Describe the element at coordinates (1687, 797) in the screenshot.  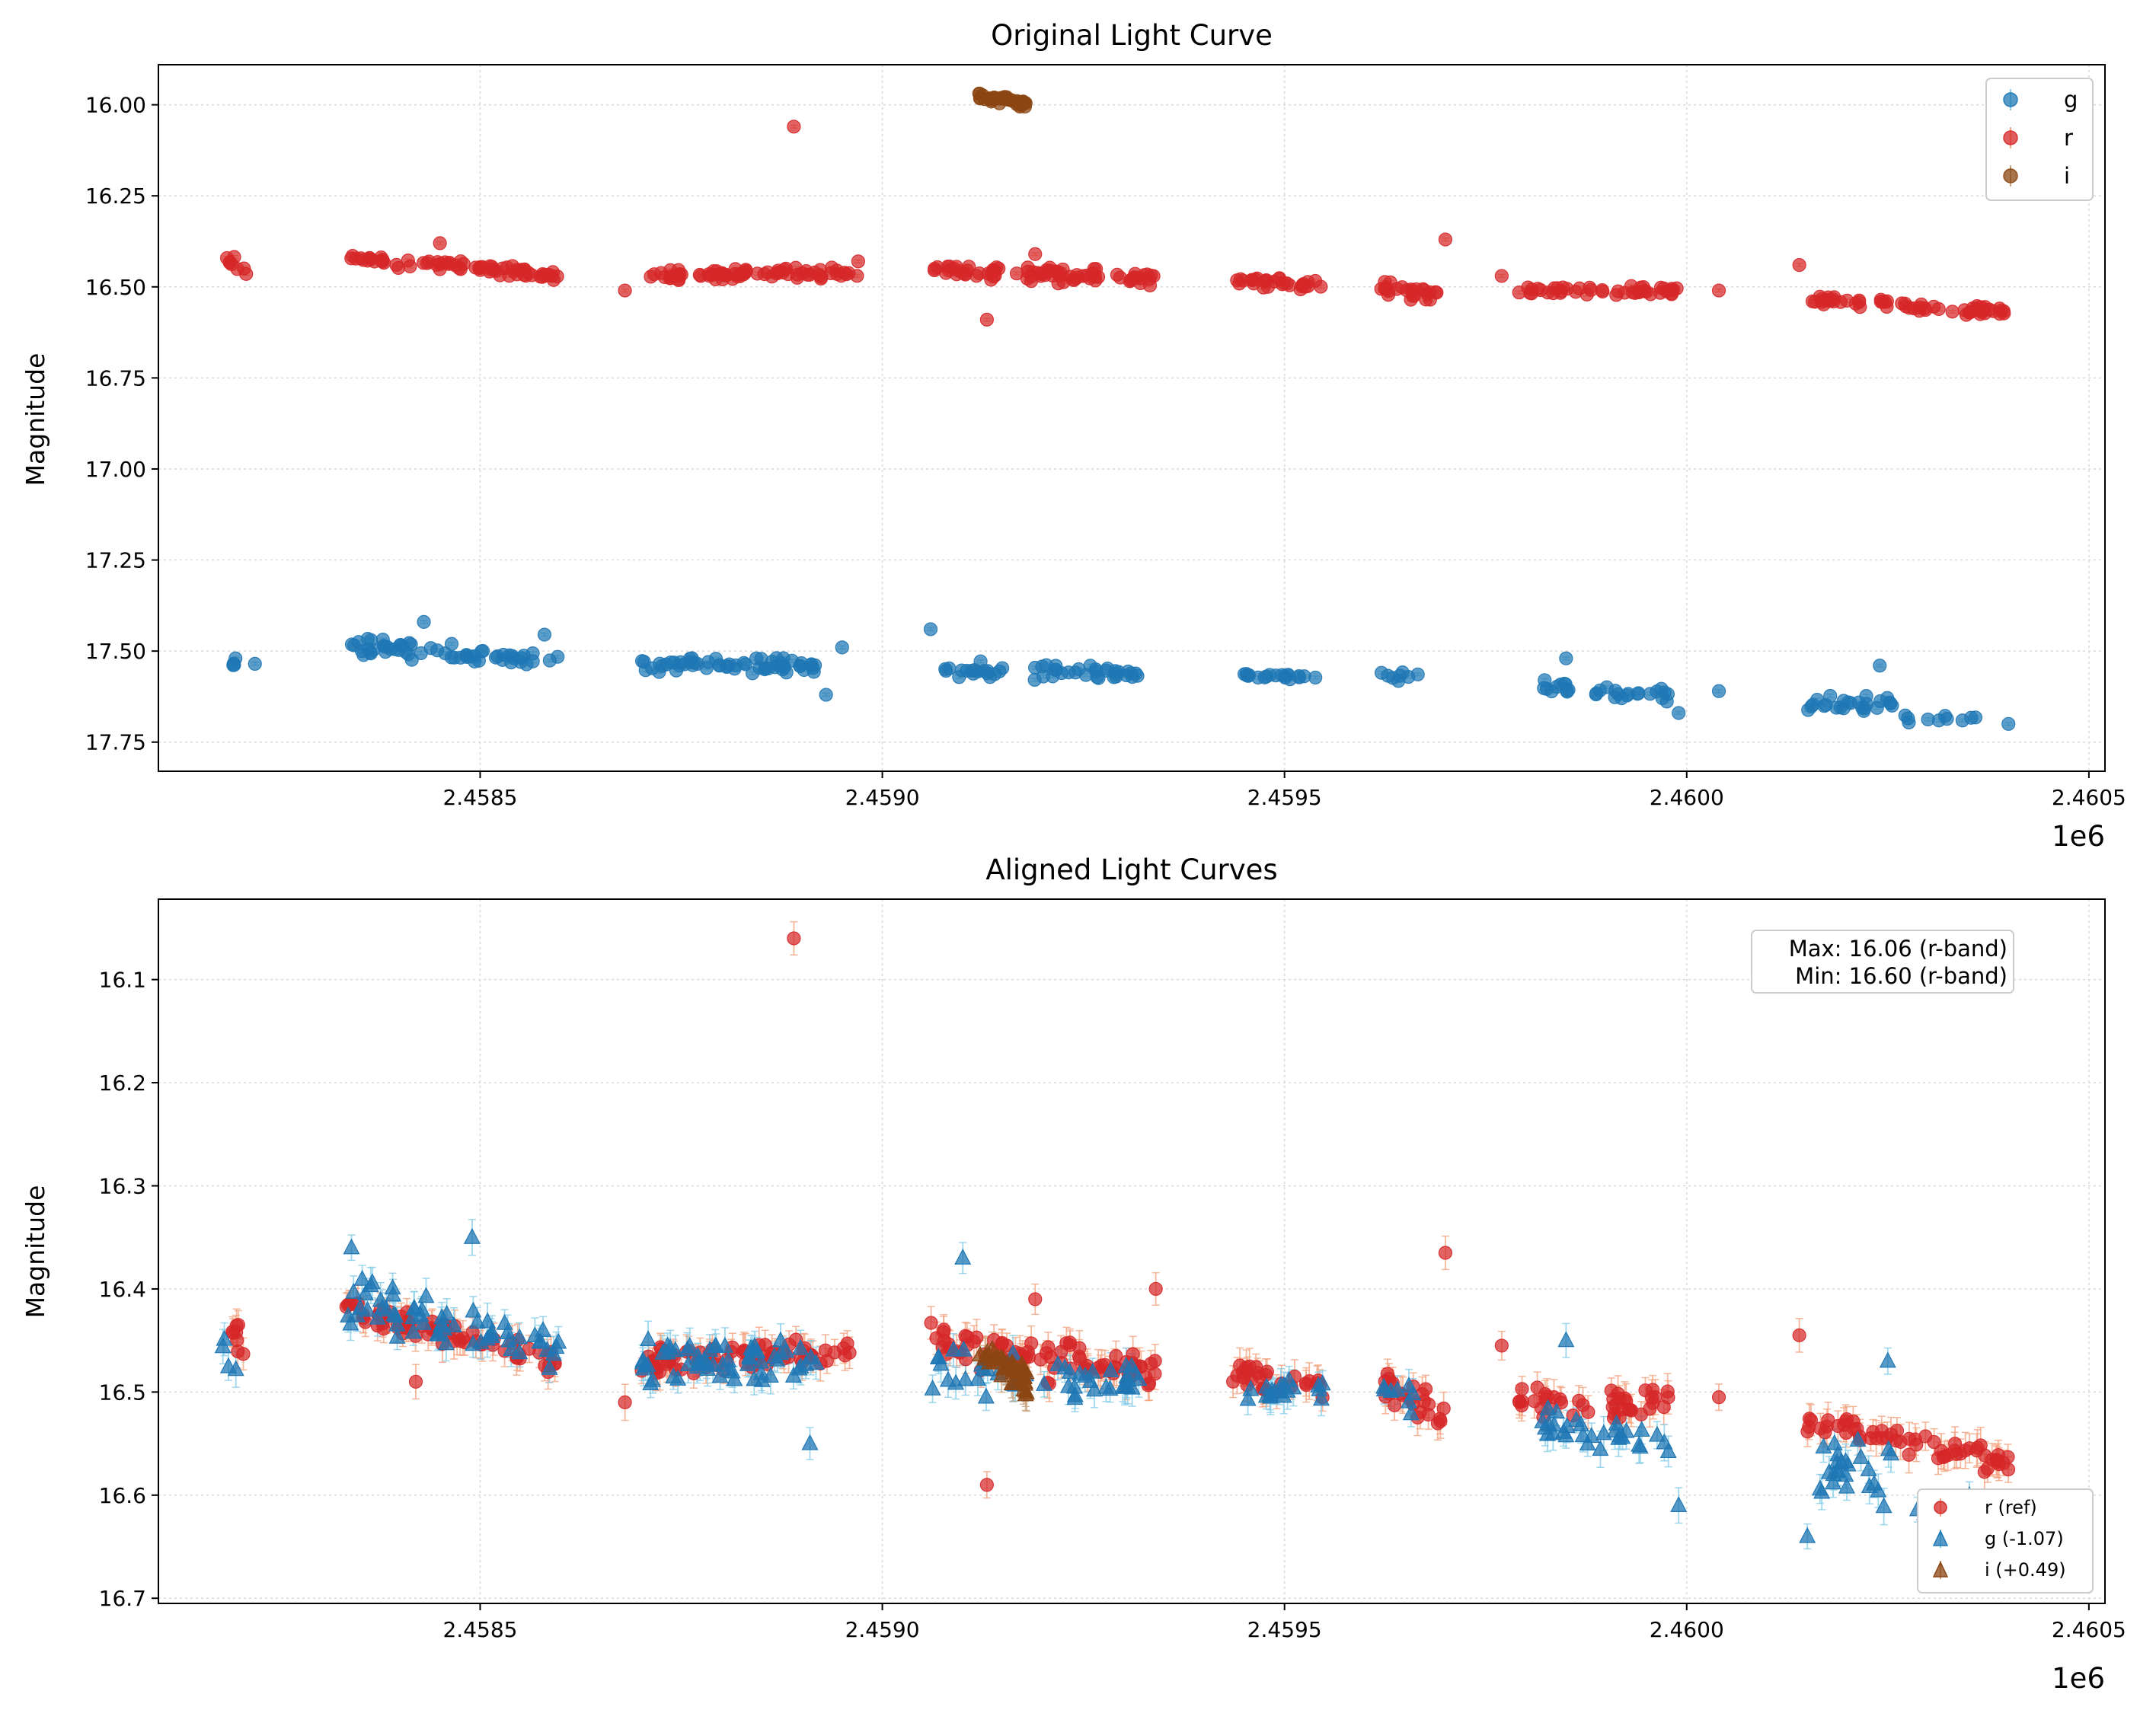
I see `x-tick-label: 2.4600` at that location.